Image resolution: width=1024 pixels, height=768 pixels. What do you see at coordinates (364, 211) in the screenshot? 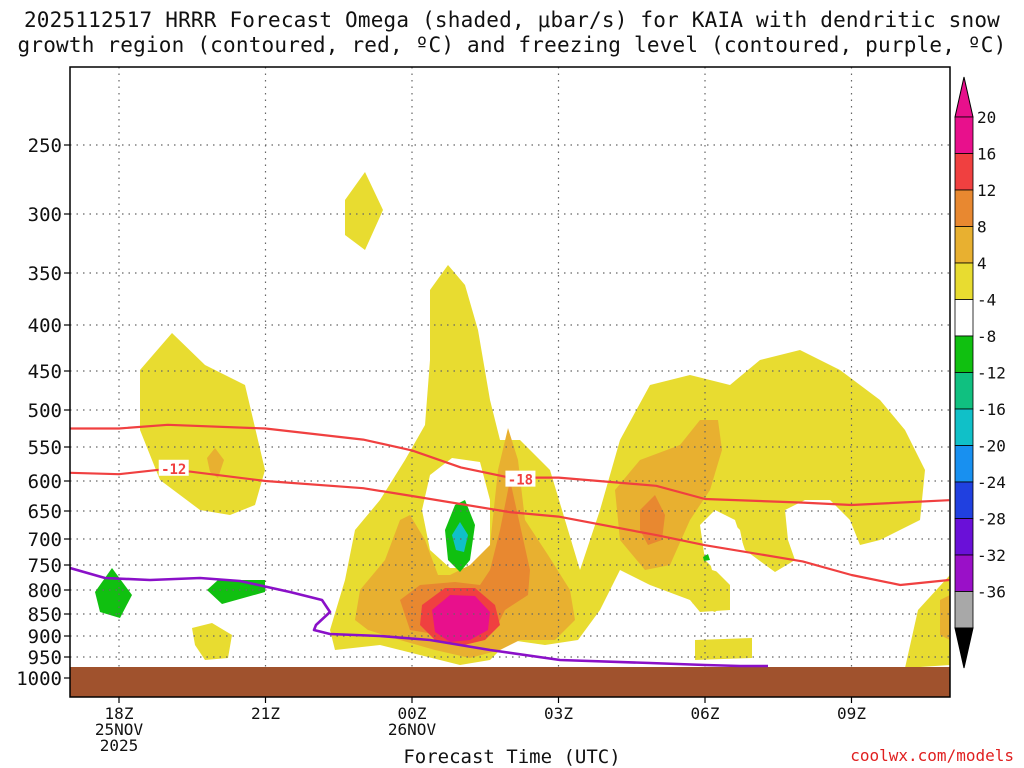
I see `omega-region-yellow-upper-left` at bounding box center [364, 211].